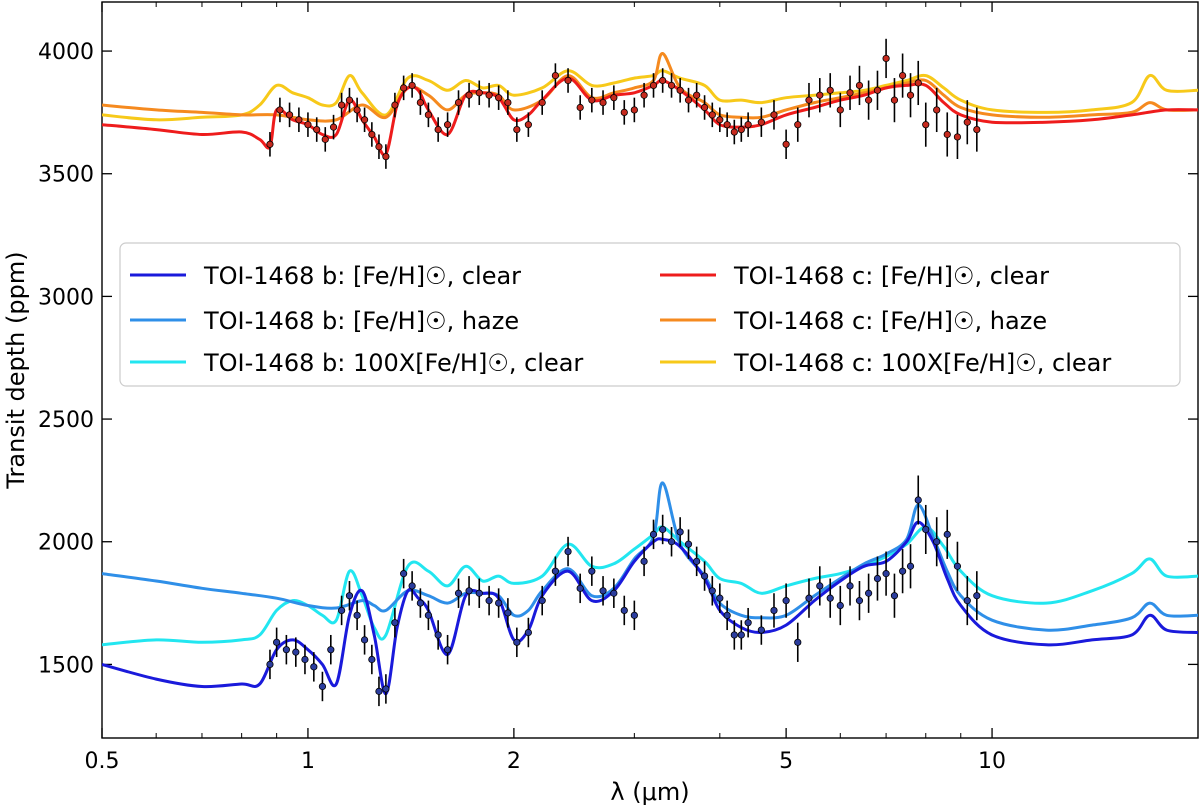 The image size is (1200, 808). Describe the element at coordinates (66, 297) in the screenshot. I see `y-tick-label: 3000` at that location.